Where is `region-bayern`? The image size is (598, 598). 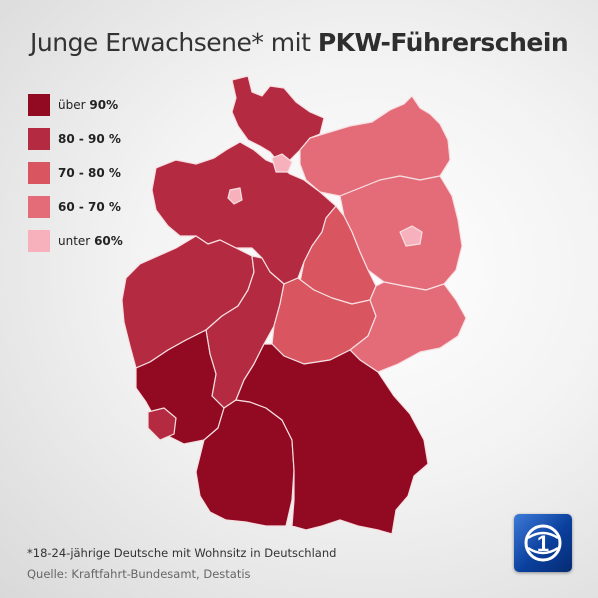
region-bayern is located at coordinates (332, 439).